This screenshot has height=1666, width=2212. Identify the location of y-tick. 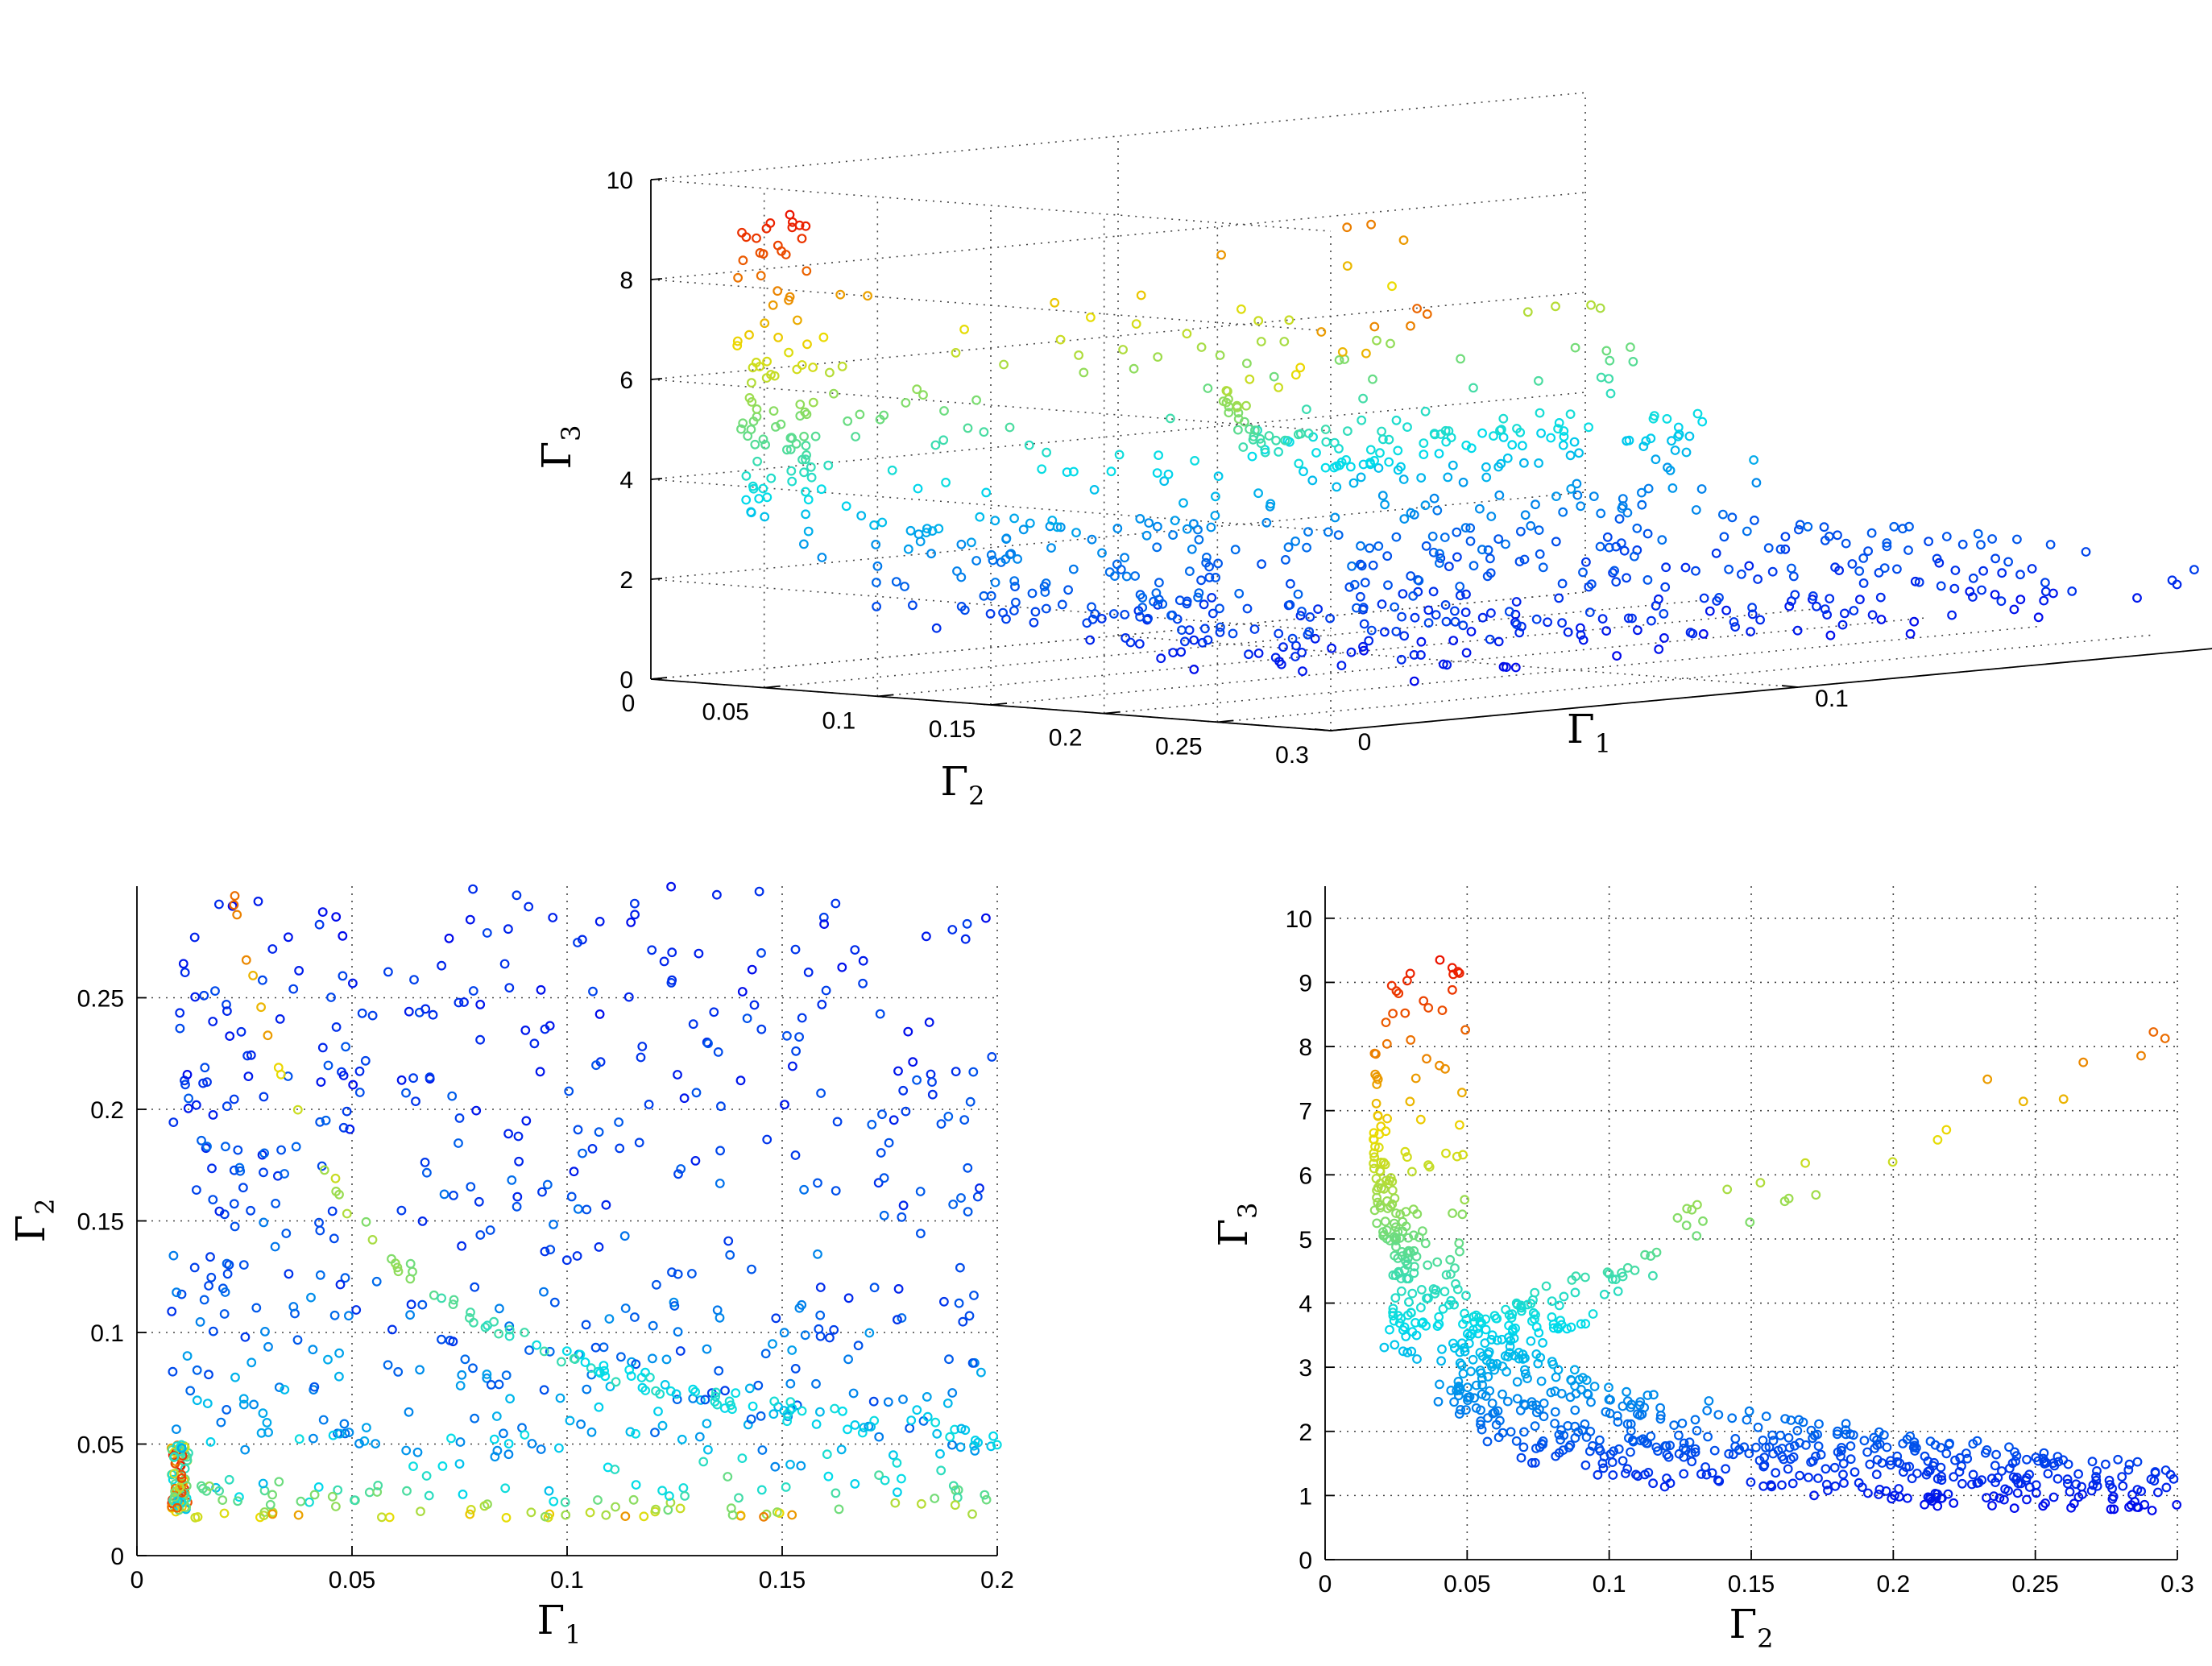
(1225, 721).